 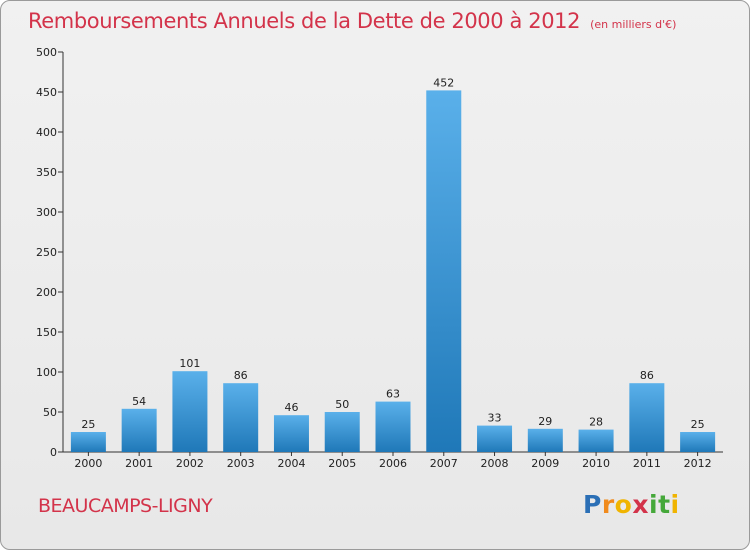 I want to click on x-tick-label: 2007, so click(x=444, y=463).